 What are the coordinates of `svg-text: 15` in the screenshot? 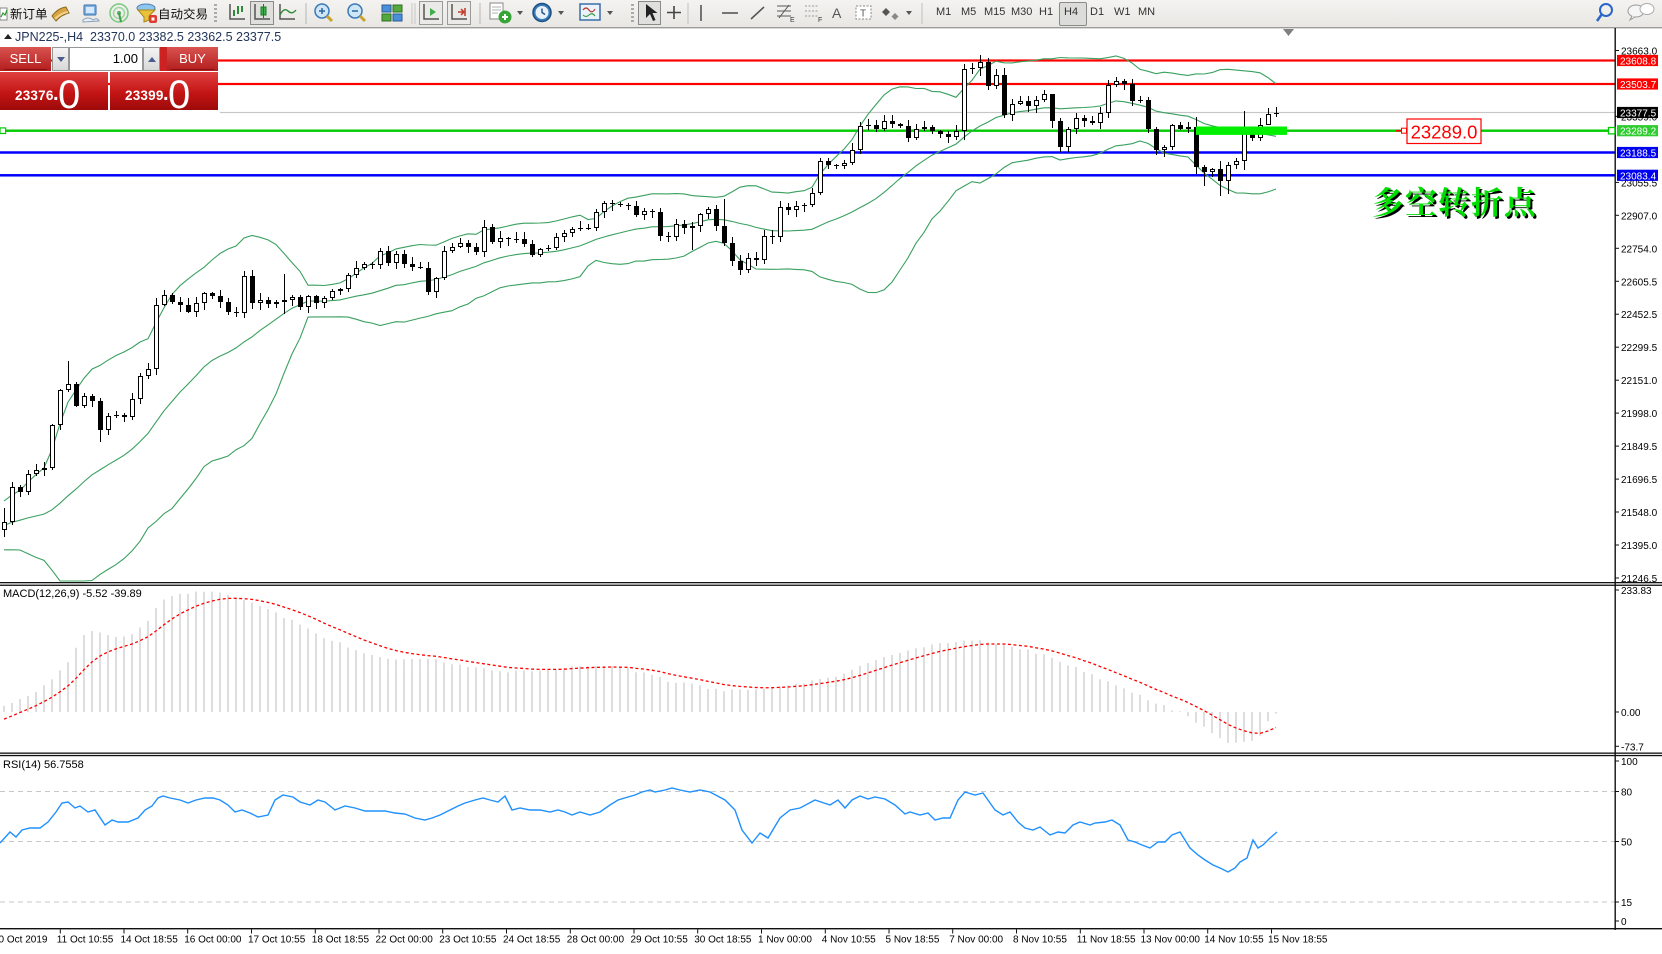 It's located at (1627, 903).